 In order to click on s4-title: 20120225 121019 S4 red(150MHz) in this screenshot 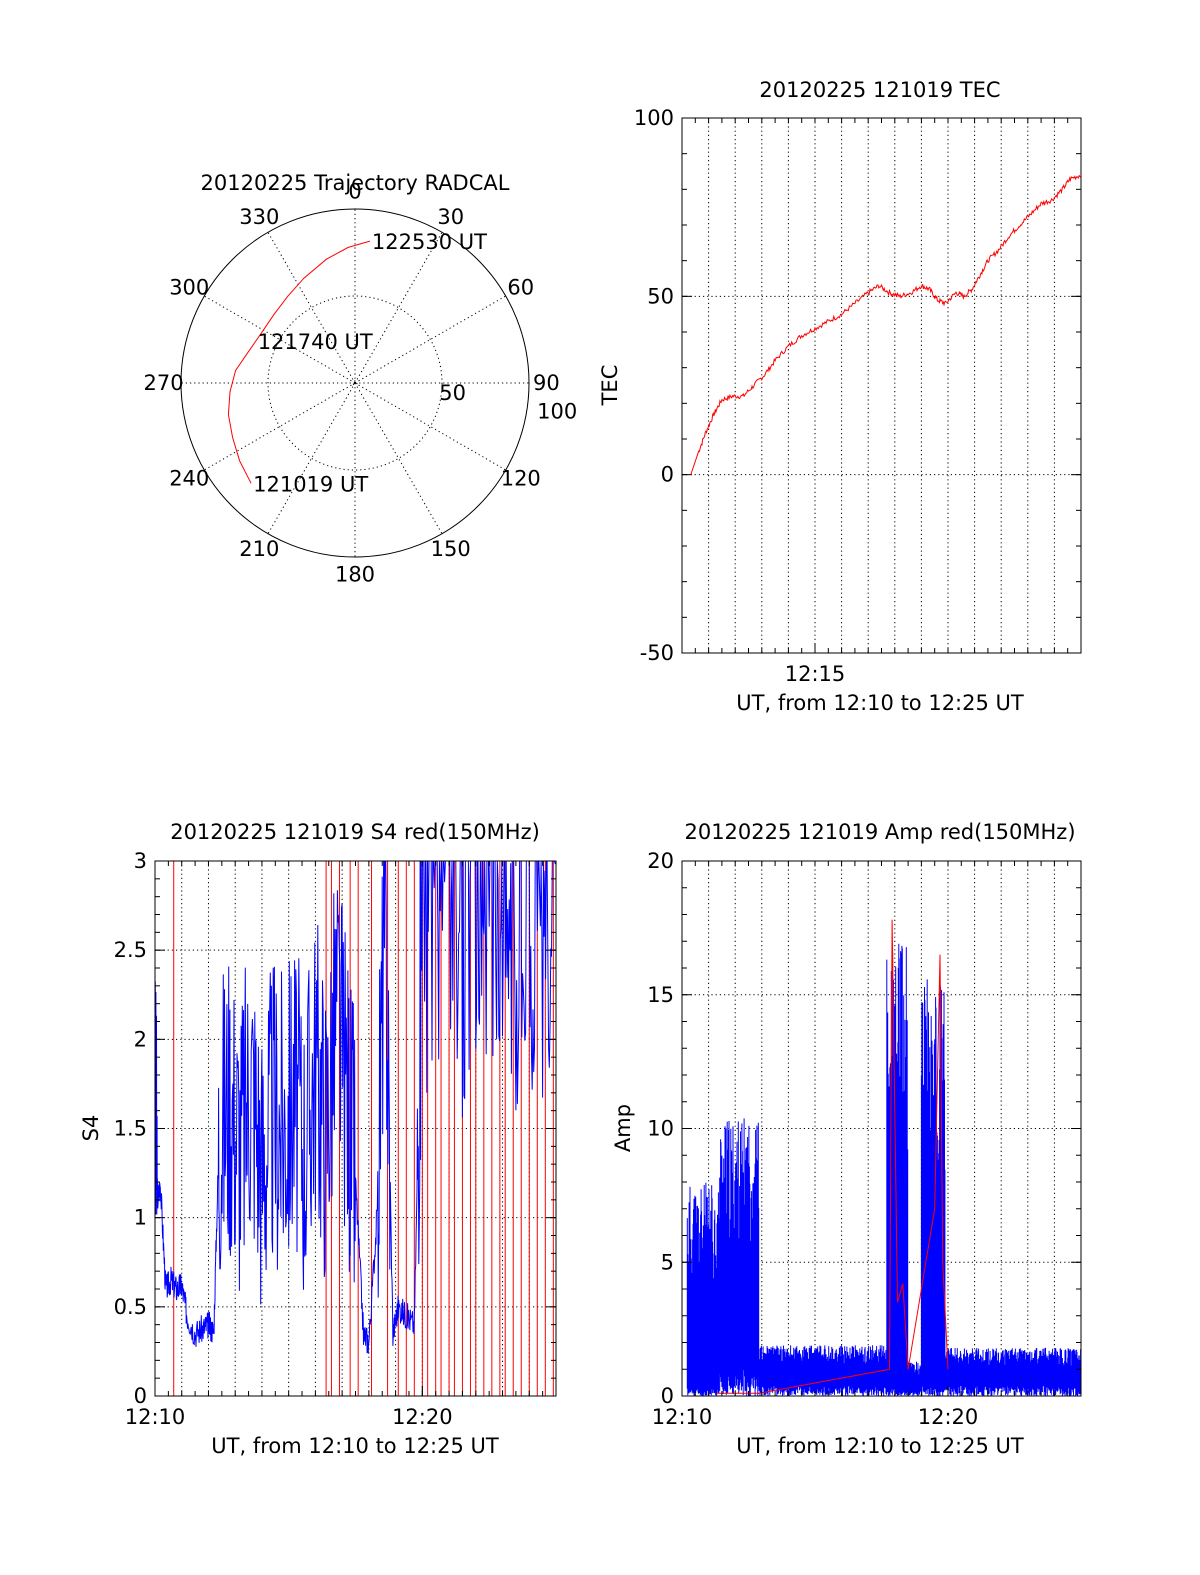, I will do `click(355, 832)`.